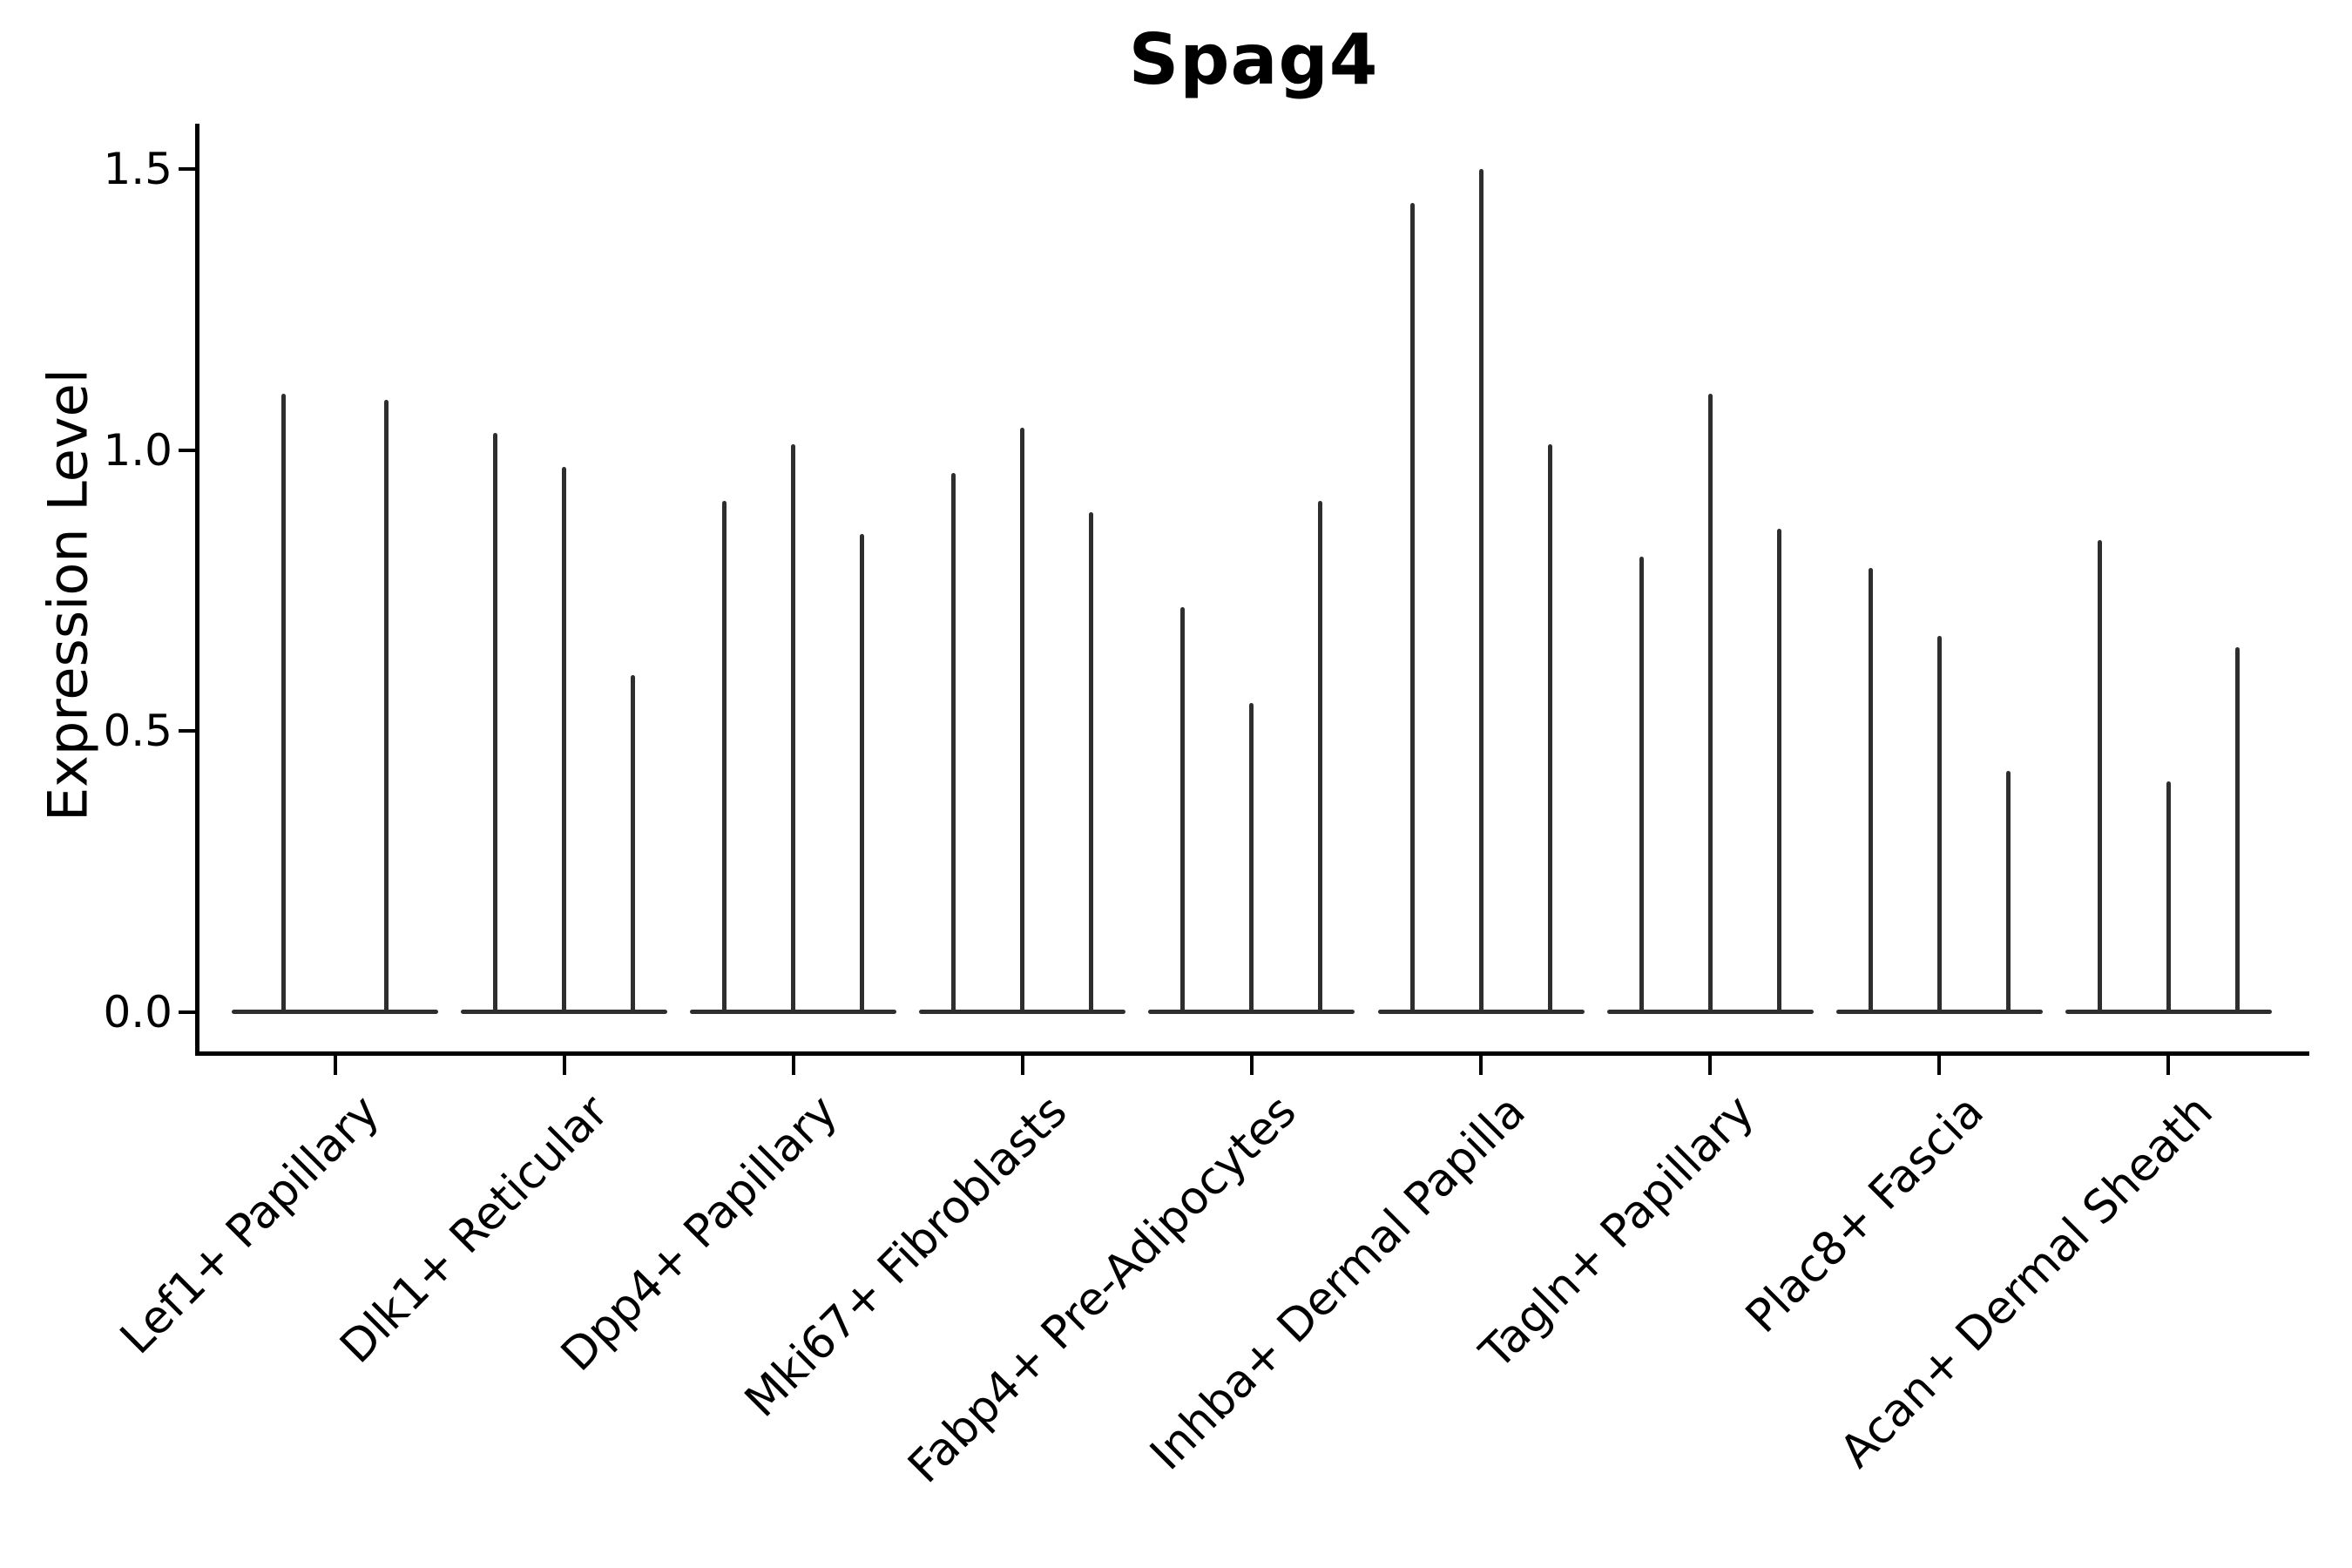 The height and width of the screenshot is (1568, 2352). What do you see at coordinates (137, 169) in the screenshot?
I see `y-tick-label: 1.5` at bounding box center [137, 169].